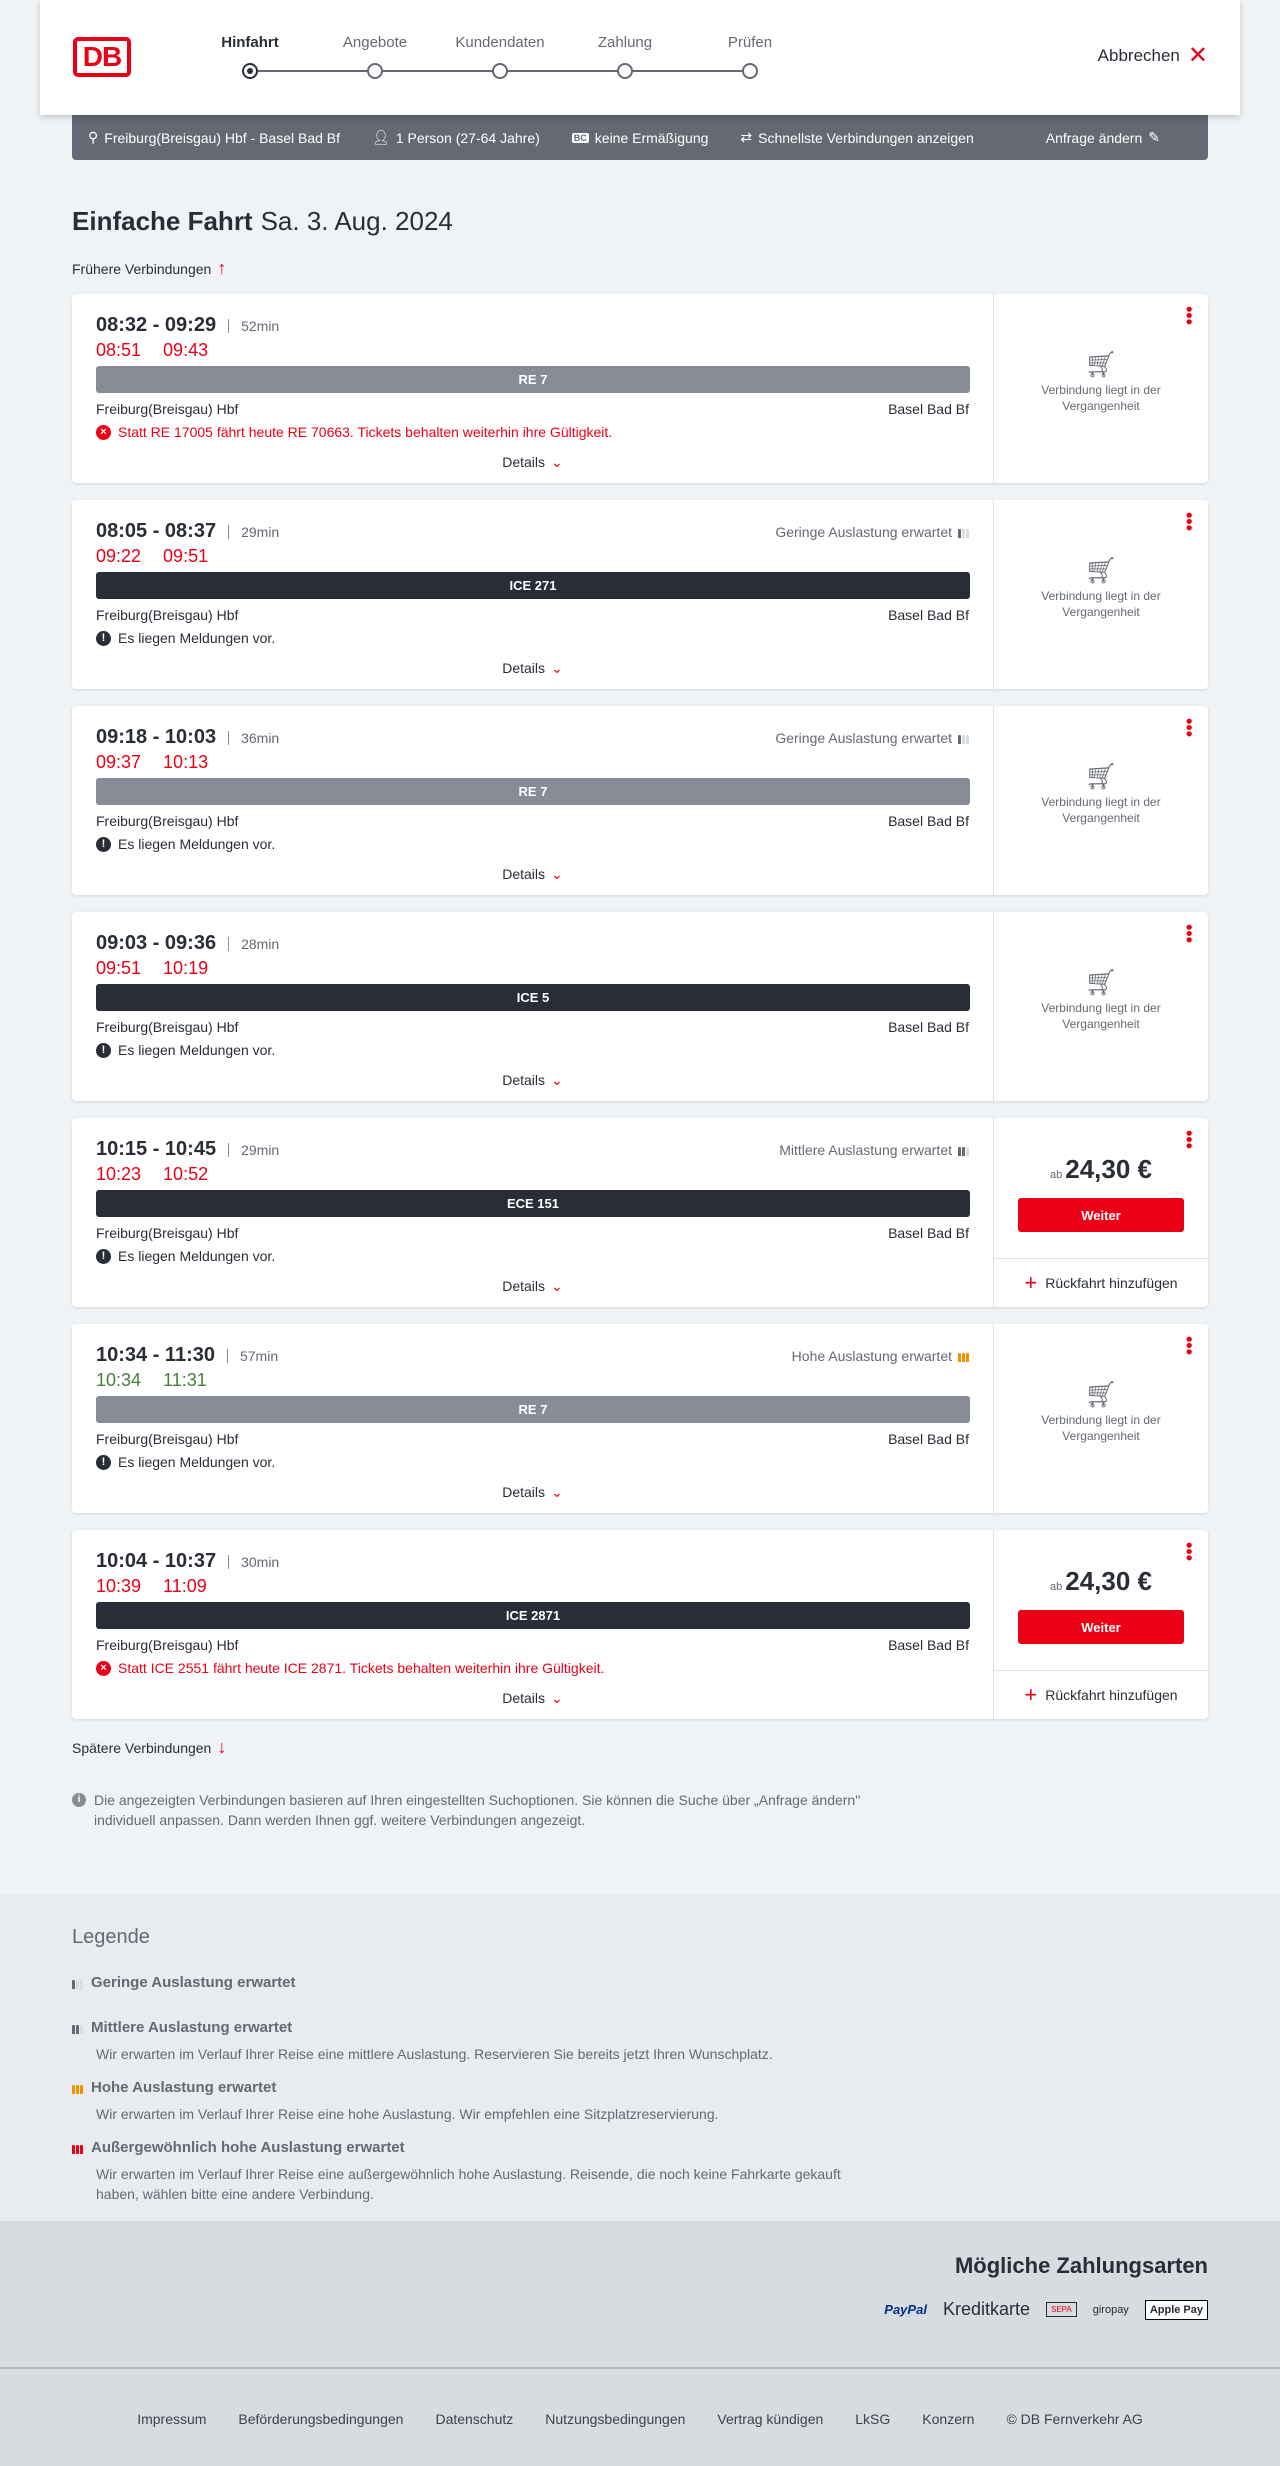 This screenshot has height=2466, width=1280. What do you see at coordinates (214, 137) in the screenshot?
I see `route: ⚲ Freiburg(Breisgau) Hbf - Basel Bad Bf` at bounding box center [214, 137].